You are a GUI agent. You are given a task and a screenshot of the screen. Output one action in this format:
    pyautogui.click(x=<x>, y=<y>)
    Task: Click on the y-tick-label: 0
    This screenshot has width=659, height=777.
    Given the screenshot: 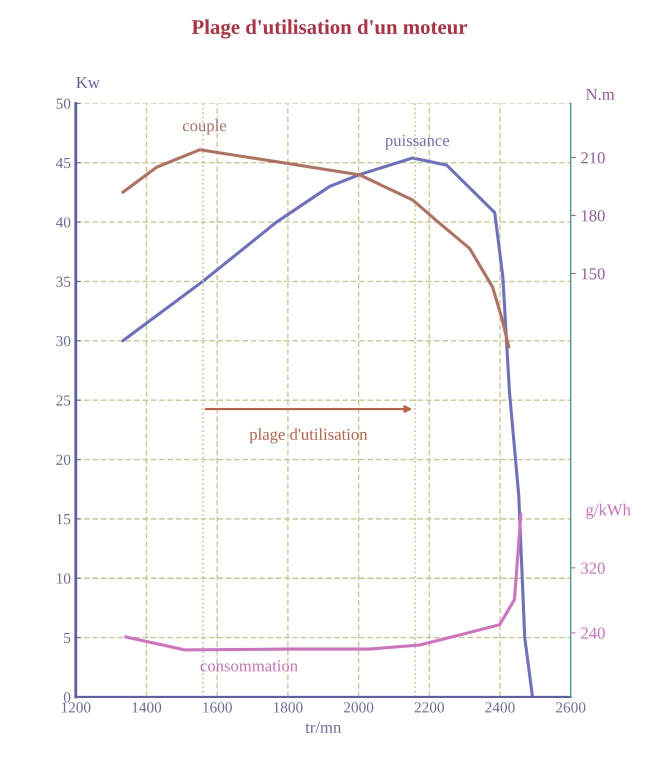 What is the action you would take?
    pyautogui.click(x=67, y=697)
    